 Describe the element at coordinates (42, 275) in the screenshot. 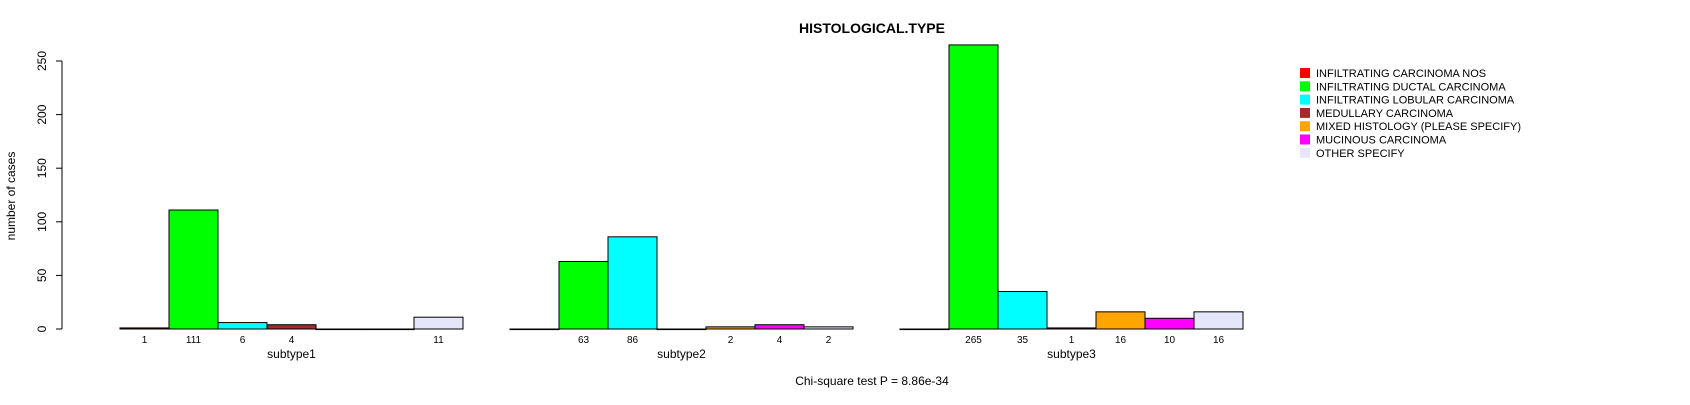

I see `y-tick-label: 50` at that location.